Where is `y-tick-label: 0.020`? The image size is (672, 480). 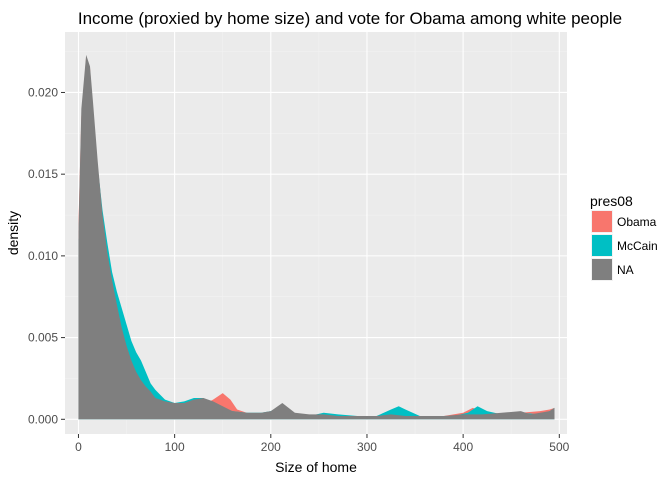
y-tick-label: 0.020 is located at coordinates (43, 92).